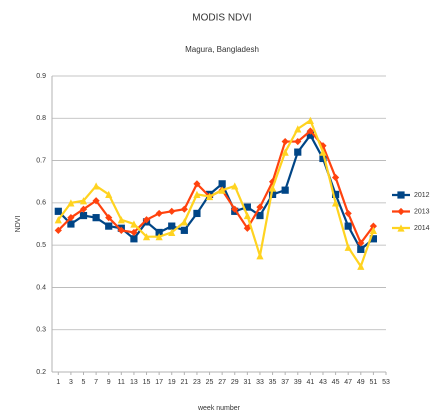 The height and width of the screenshot is (419, 444). Describe the element at coordinates (386, 382) in the screenshot. I see `x-tick-label: 53` at that location.